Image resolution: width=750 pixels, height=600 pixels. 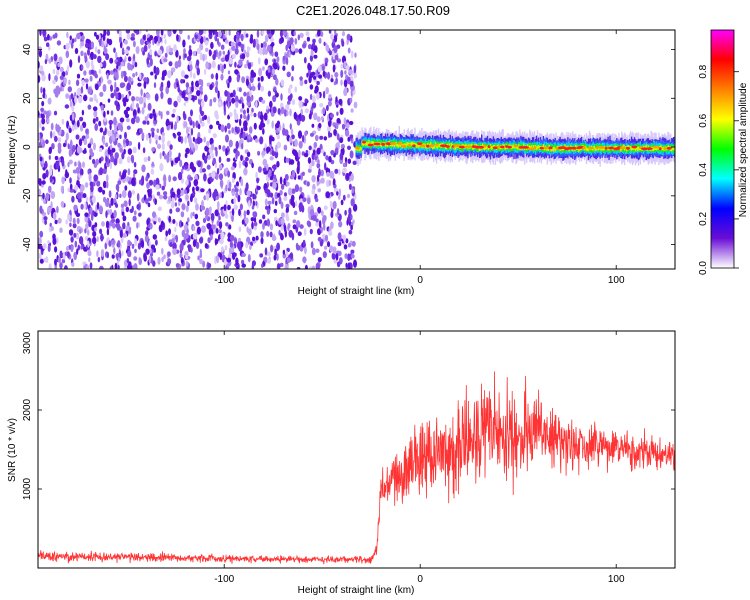 I want to click on snr-y-tick-label: 3000, so click(x=27, y=342).